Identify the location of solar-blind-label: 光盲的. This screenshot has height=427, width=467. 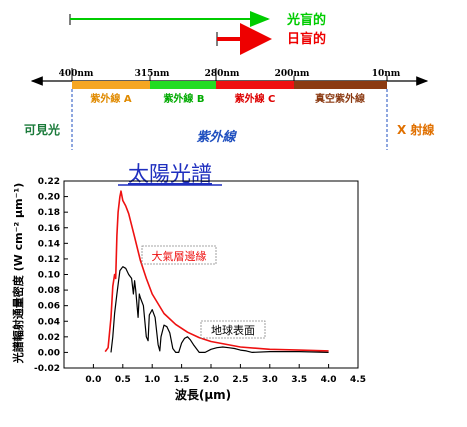
(306, 20).